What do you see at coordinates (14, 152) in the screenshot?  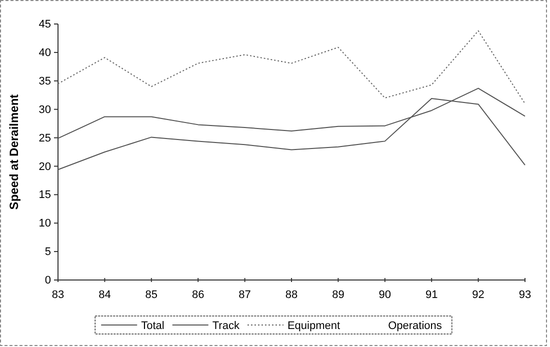 I see `y-axis-title: Speed at Derailment` at bounding box center [14, 152].